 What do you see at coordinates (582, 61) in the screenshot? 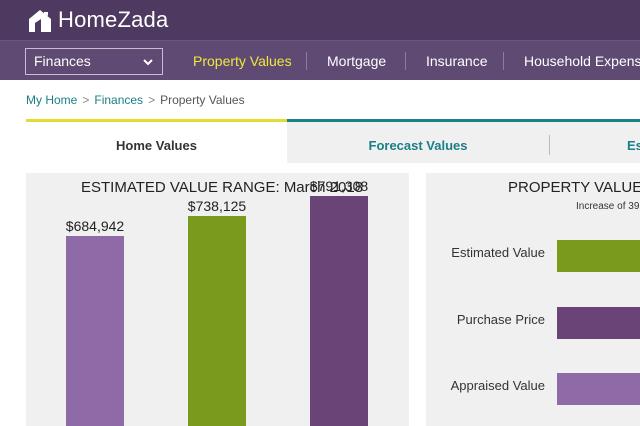
I see `nav-item-household-expenses: Household Expenses` at bounding box center [582, 61].